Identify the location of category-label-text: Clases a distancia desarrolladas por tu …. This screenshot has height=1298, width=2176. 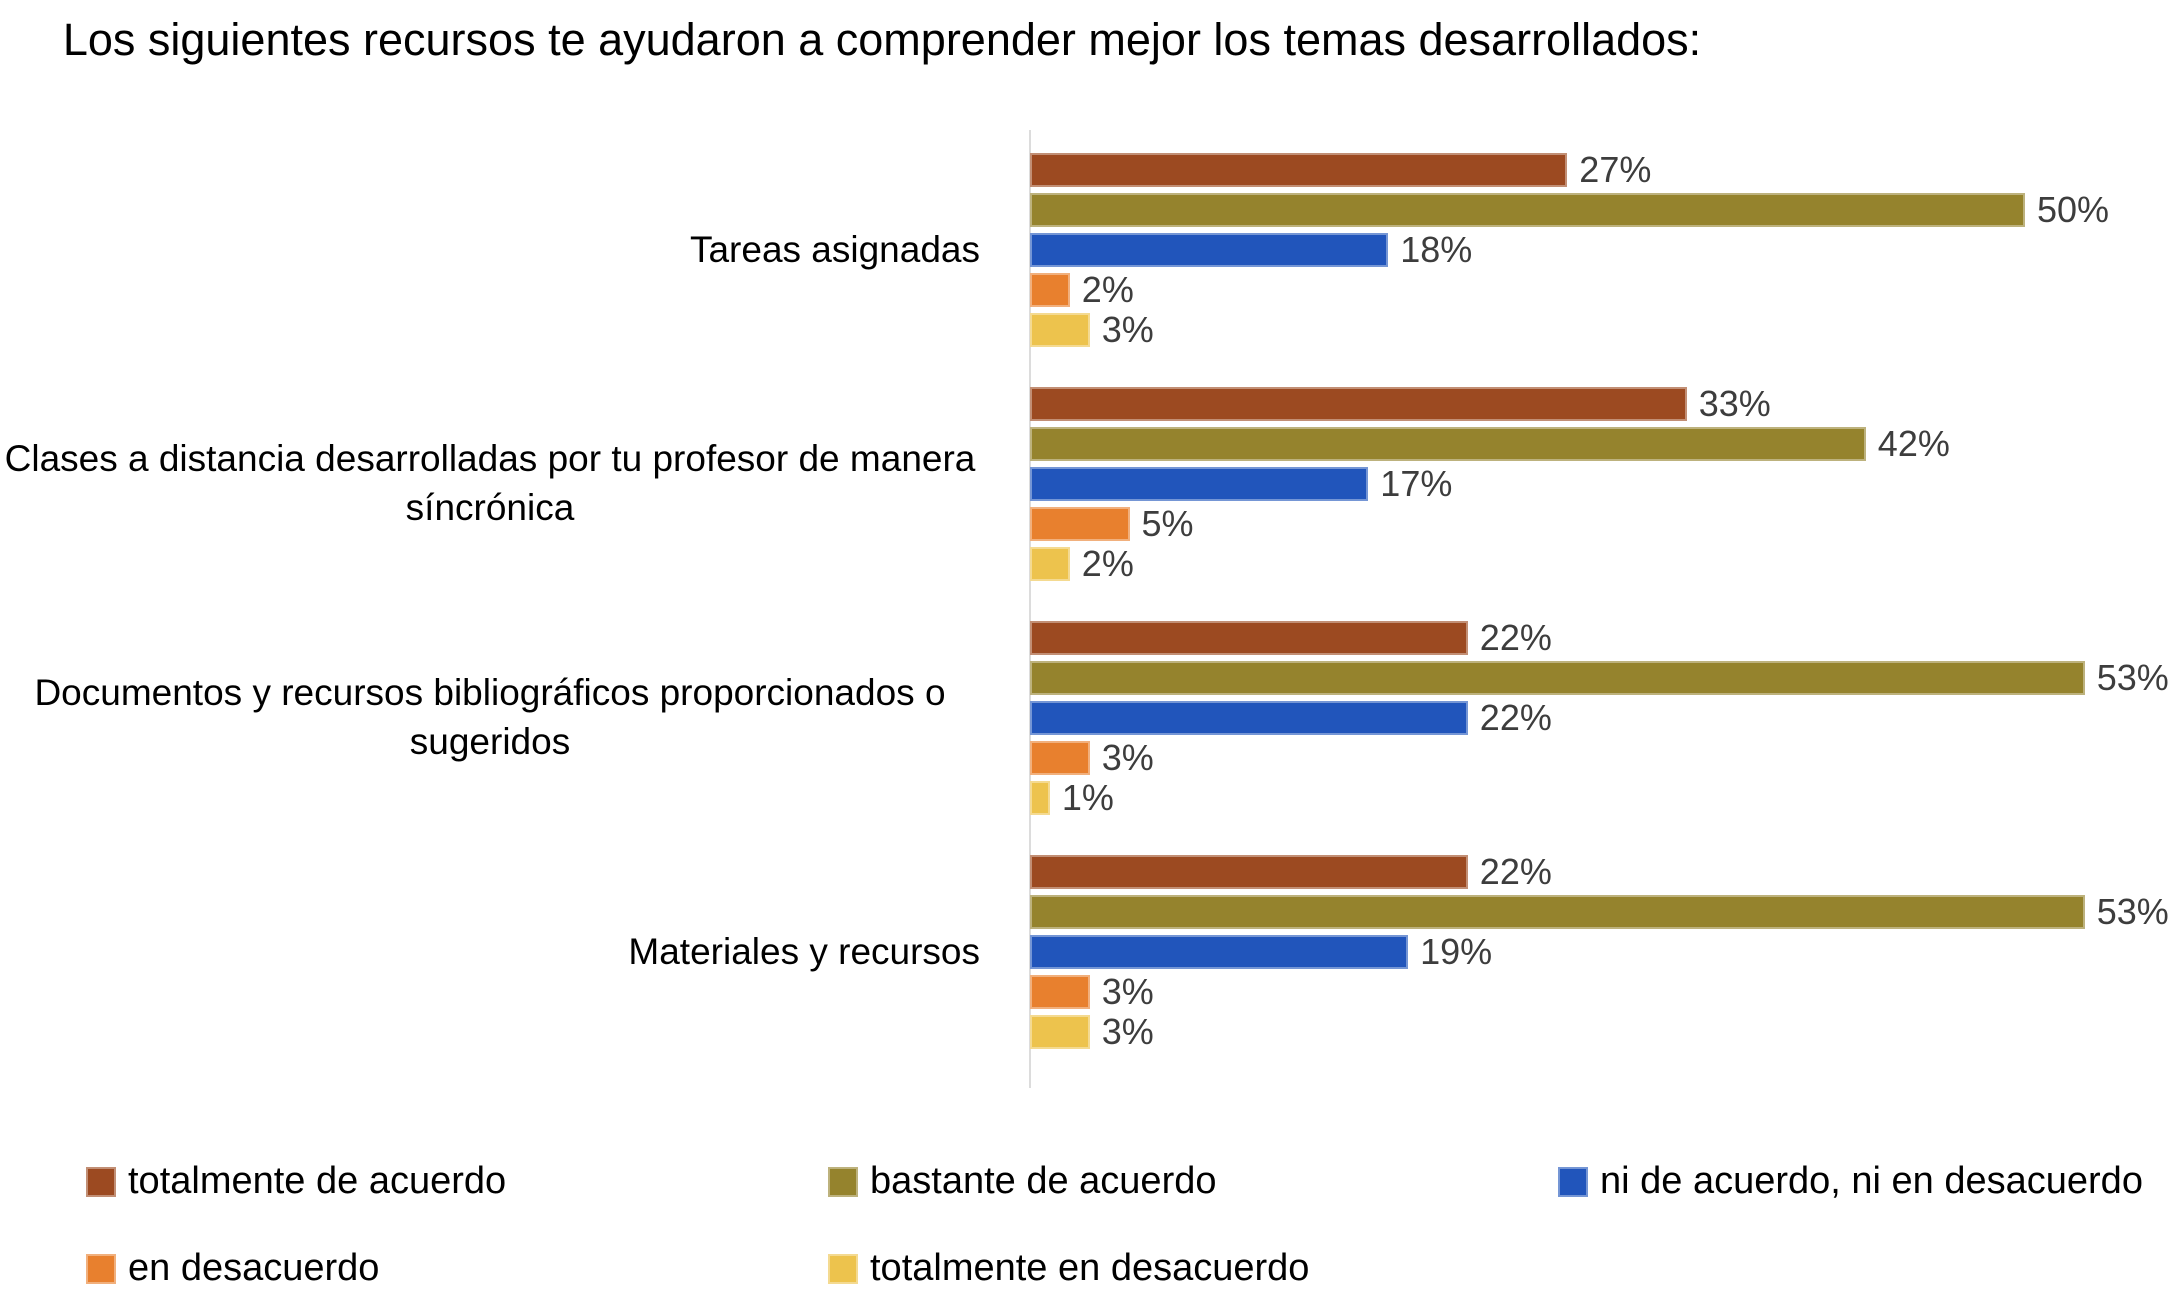
(490, 483).